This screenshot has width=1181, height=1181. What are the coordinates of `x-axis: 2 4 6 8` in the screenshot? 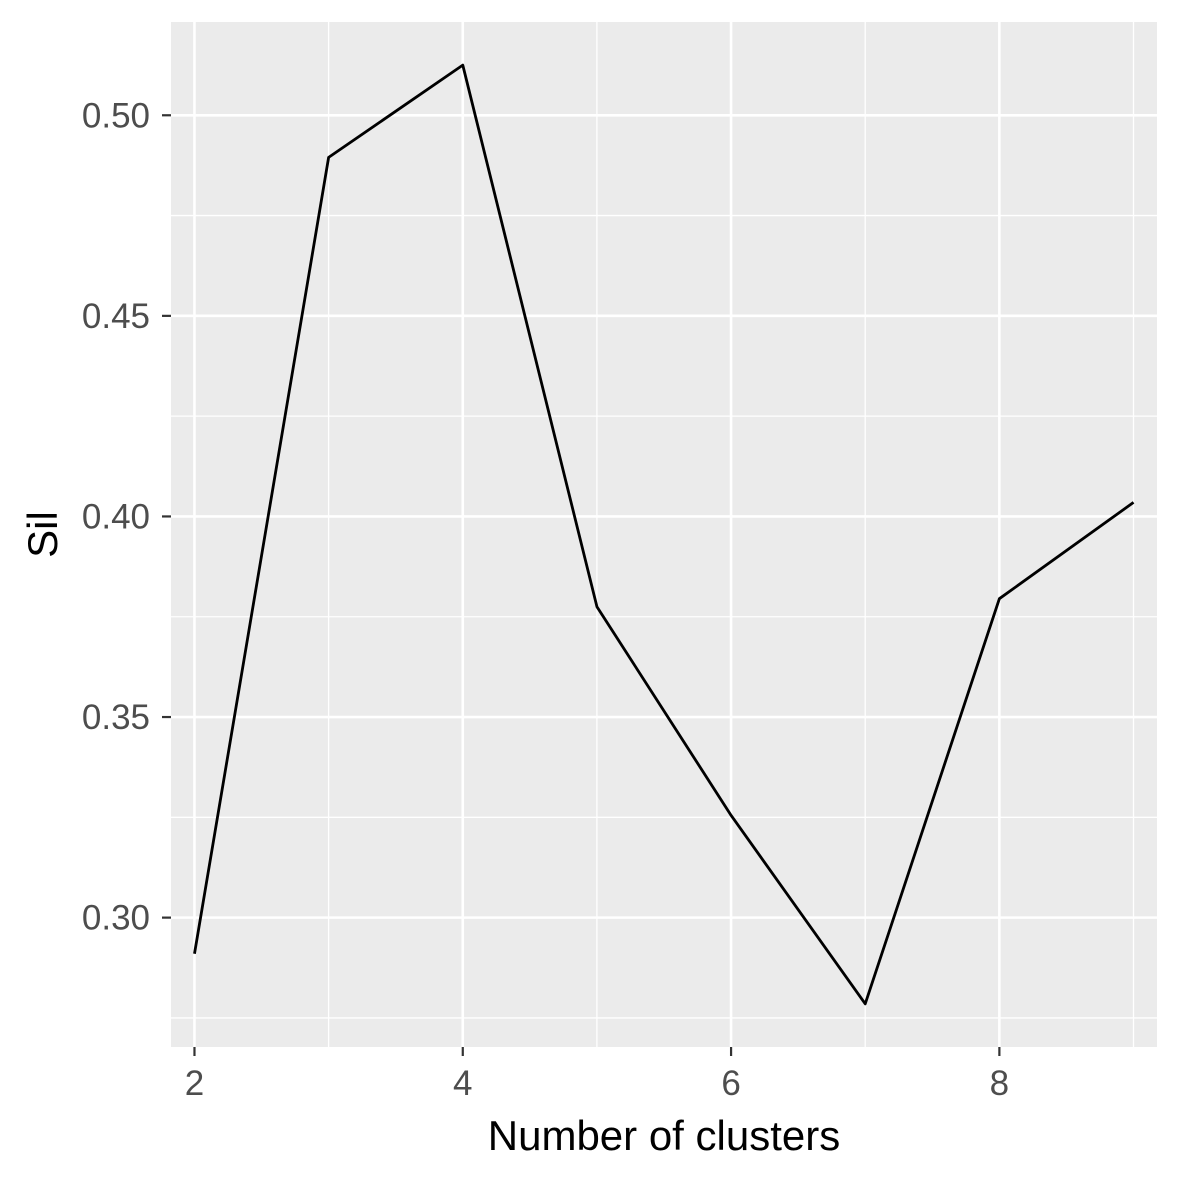 It's located at (597, 1075).